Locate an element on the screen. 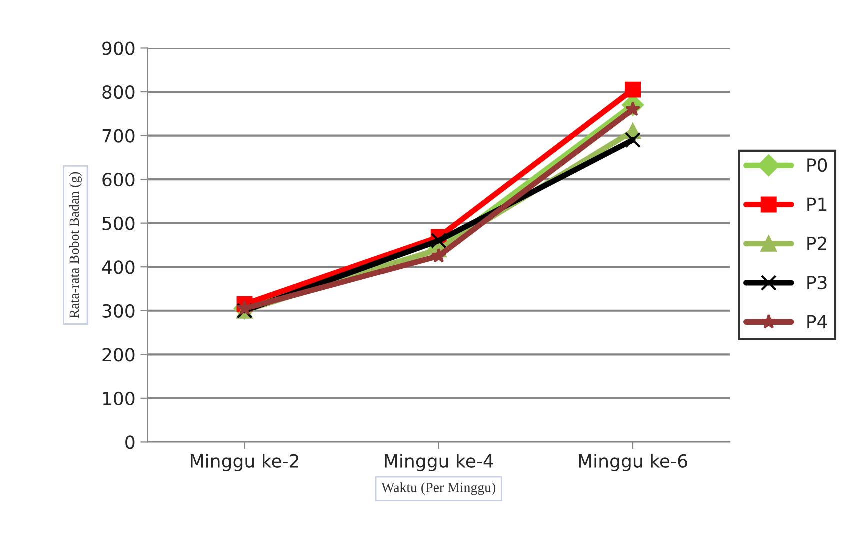 Image resolution: width=844 pixels, height=536 pixels. x-tick-label: Minggu ke-6 is located at coordinates (633, 463).